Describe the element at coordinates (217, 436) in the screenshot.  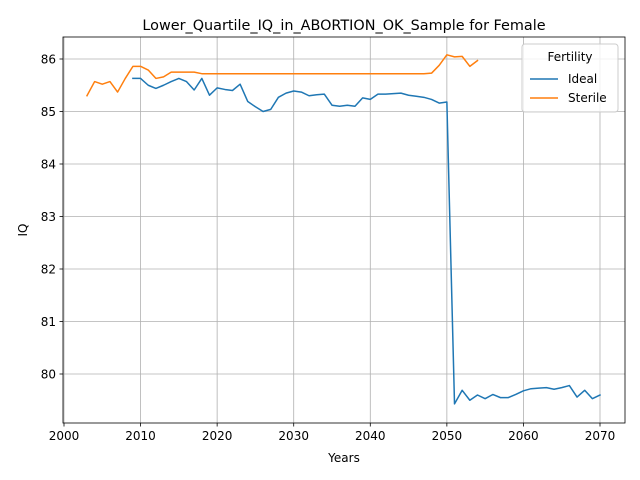
I see `x-tick-label: 2020` at that location.